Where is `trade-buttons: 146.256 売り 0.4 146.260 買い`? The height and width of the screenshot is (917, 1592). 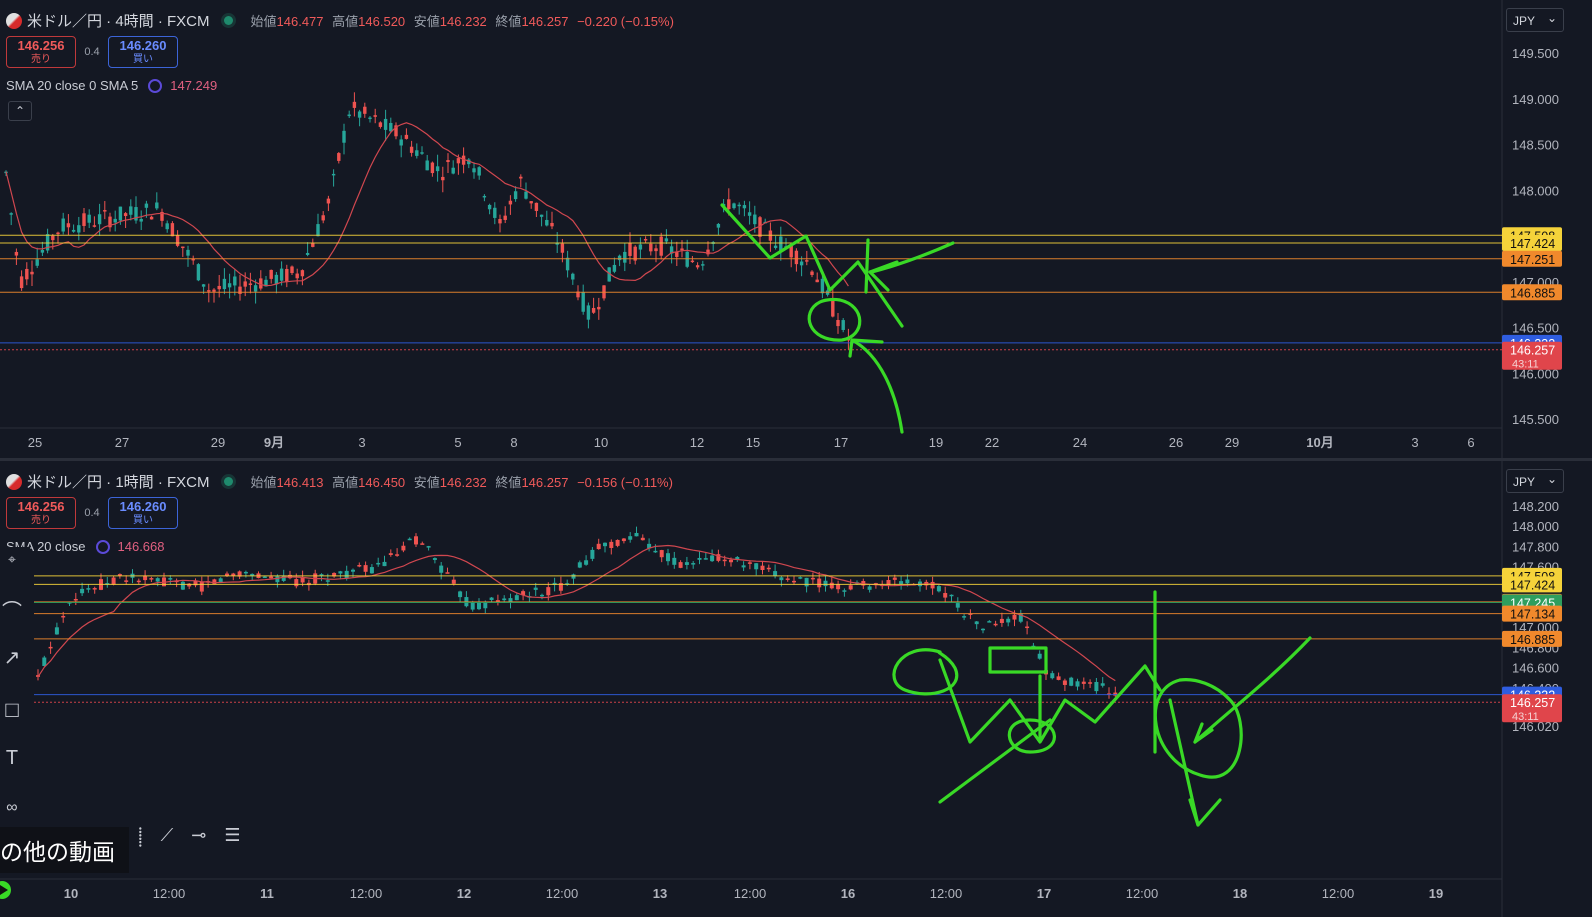
trade-buttons: 146.256 売り 0.4 146.260 買い is located at coordinates (92, 52).